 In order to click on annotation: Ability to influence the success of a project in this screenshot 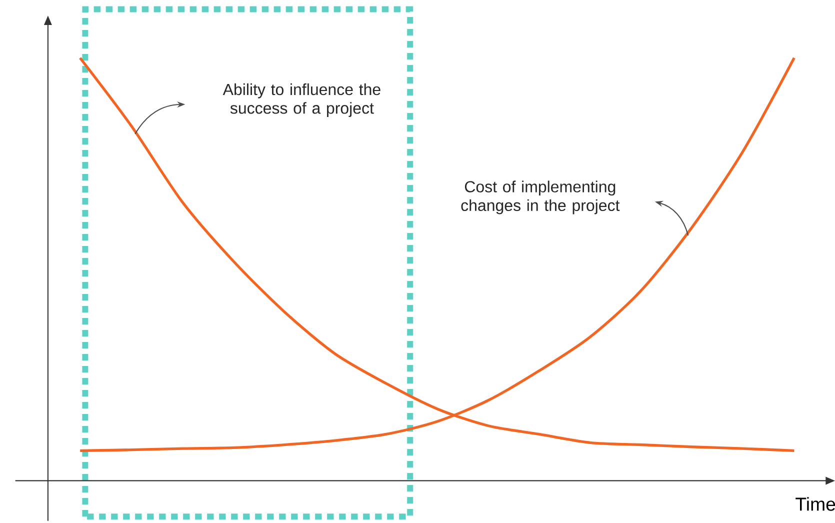, I will do `click(301, 100)`.